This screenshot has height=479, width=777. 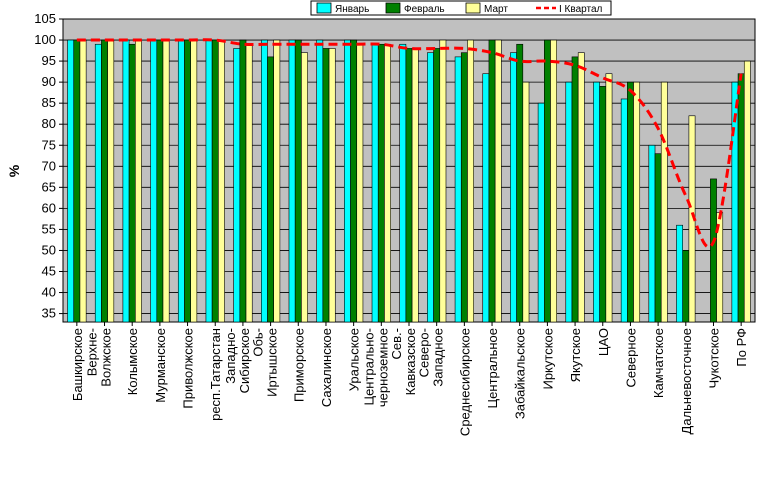 I want to click on x-tick-label: Чукотское, so click(x=713, y=358).